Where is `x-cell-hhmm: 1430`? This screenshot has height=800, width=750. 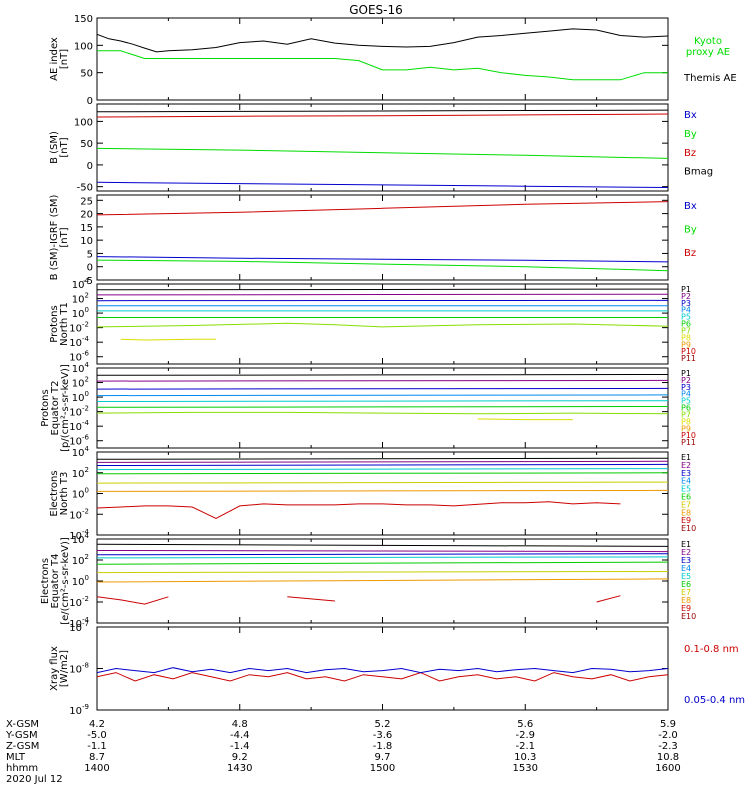 x-cell-hhmm: 1430 is located at coordinates (239, 768).